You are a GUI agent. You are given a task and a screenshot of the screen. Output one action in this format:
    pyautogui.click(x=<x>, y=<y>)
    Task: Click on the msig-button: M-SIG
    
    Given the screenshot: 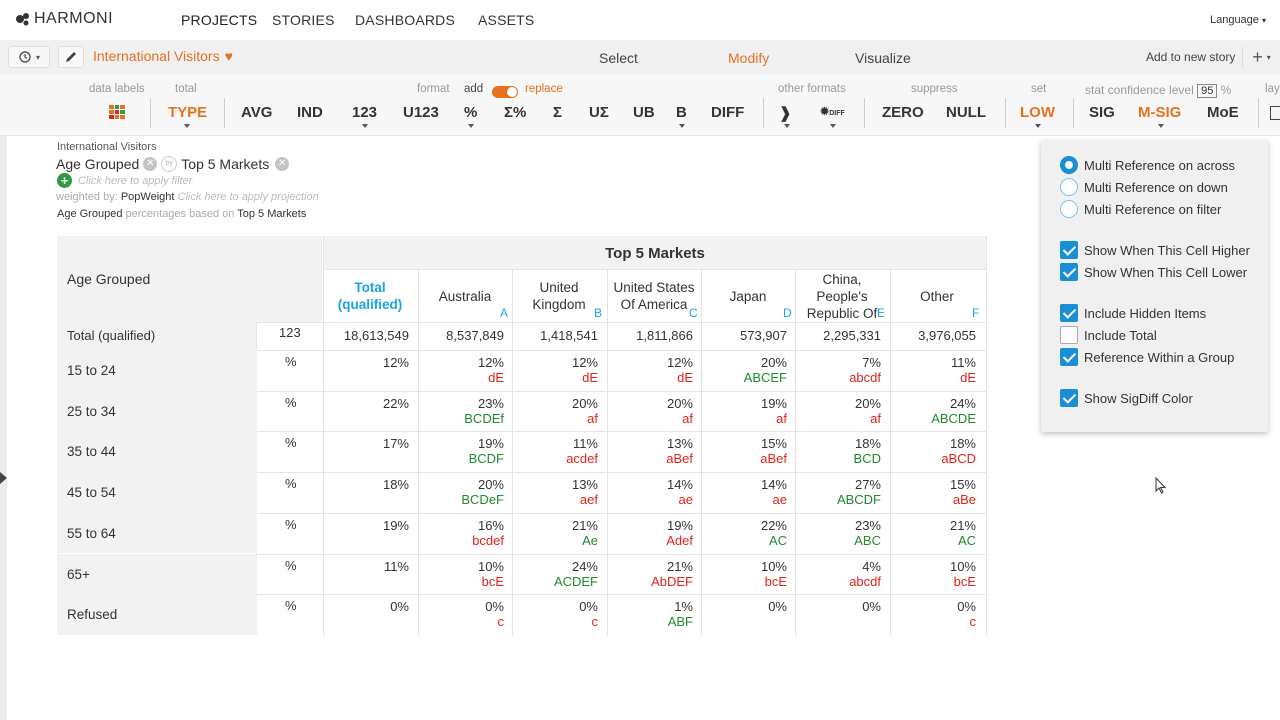 What is the action you would take?
    pyautogui.click(x=1160, y=112)
    